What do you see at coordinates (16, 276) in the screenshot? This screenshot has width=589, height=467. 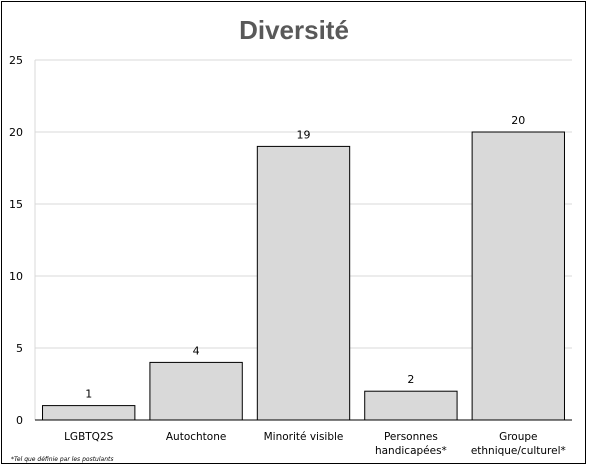 I see `y-tick-label: 10` at bounding box center [16, 276].